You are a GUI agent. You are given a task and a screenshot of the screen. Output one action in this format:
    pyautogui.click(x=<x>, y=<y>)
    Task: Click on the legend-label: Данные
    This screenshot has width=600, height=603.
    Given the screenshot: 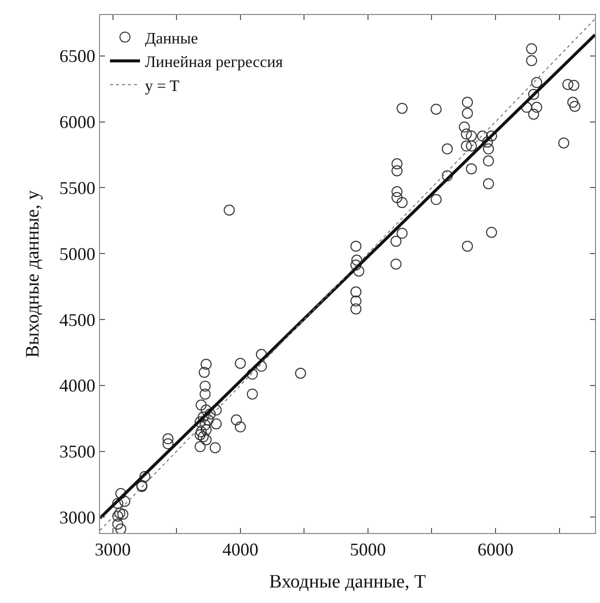 What is the action you would take?
    pyautogui.click(x=171, y=39)
    